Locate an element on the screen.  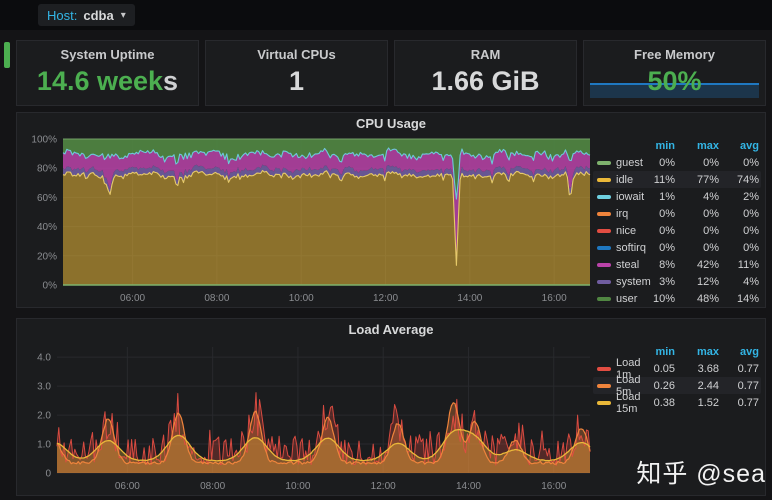
y-axis-tick-label: 3.0 is located at coordinates (44, 387).